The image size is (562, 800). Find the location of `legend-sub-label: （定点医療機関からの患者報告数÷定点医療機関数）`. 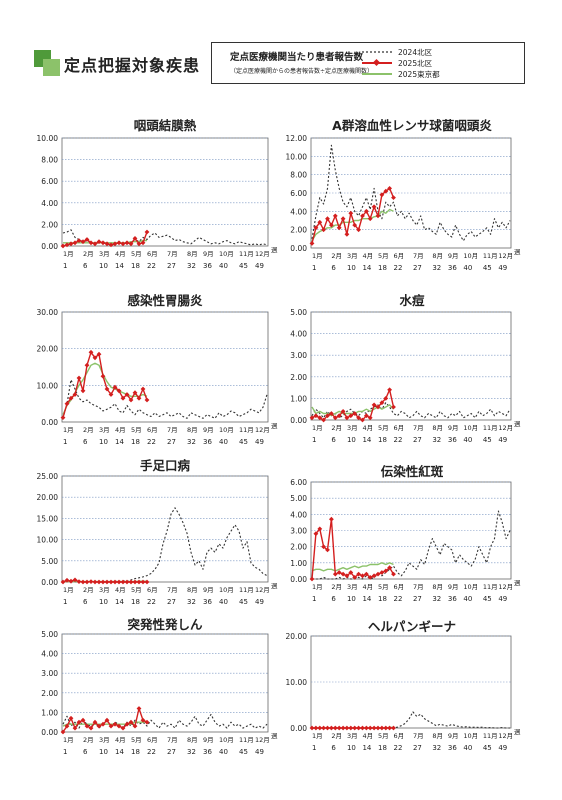

legend-sub-label: （定点医療機関からの患者報告数÷定点医療機関数） is located at coordinates (302, 71).